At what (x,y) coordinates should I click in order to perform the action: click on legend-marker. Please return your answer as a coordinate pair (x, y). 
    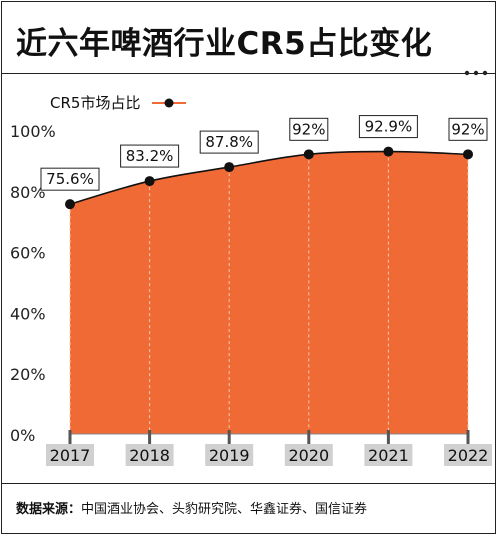
    Looking at the image, I should click on (169, 103).